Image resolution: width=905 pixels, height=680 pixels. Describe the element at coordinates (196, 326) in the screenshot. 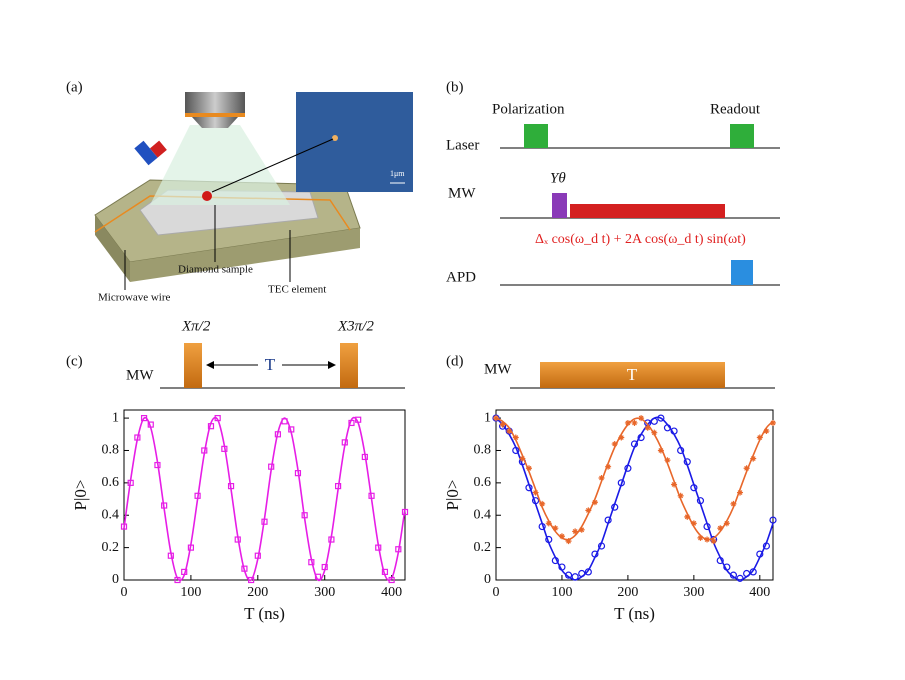

I see `pulse-label: Xπ/2` at that location.